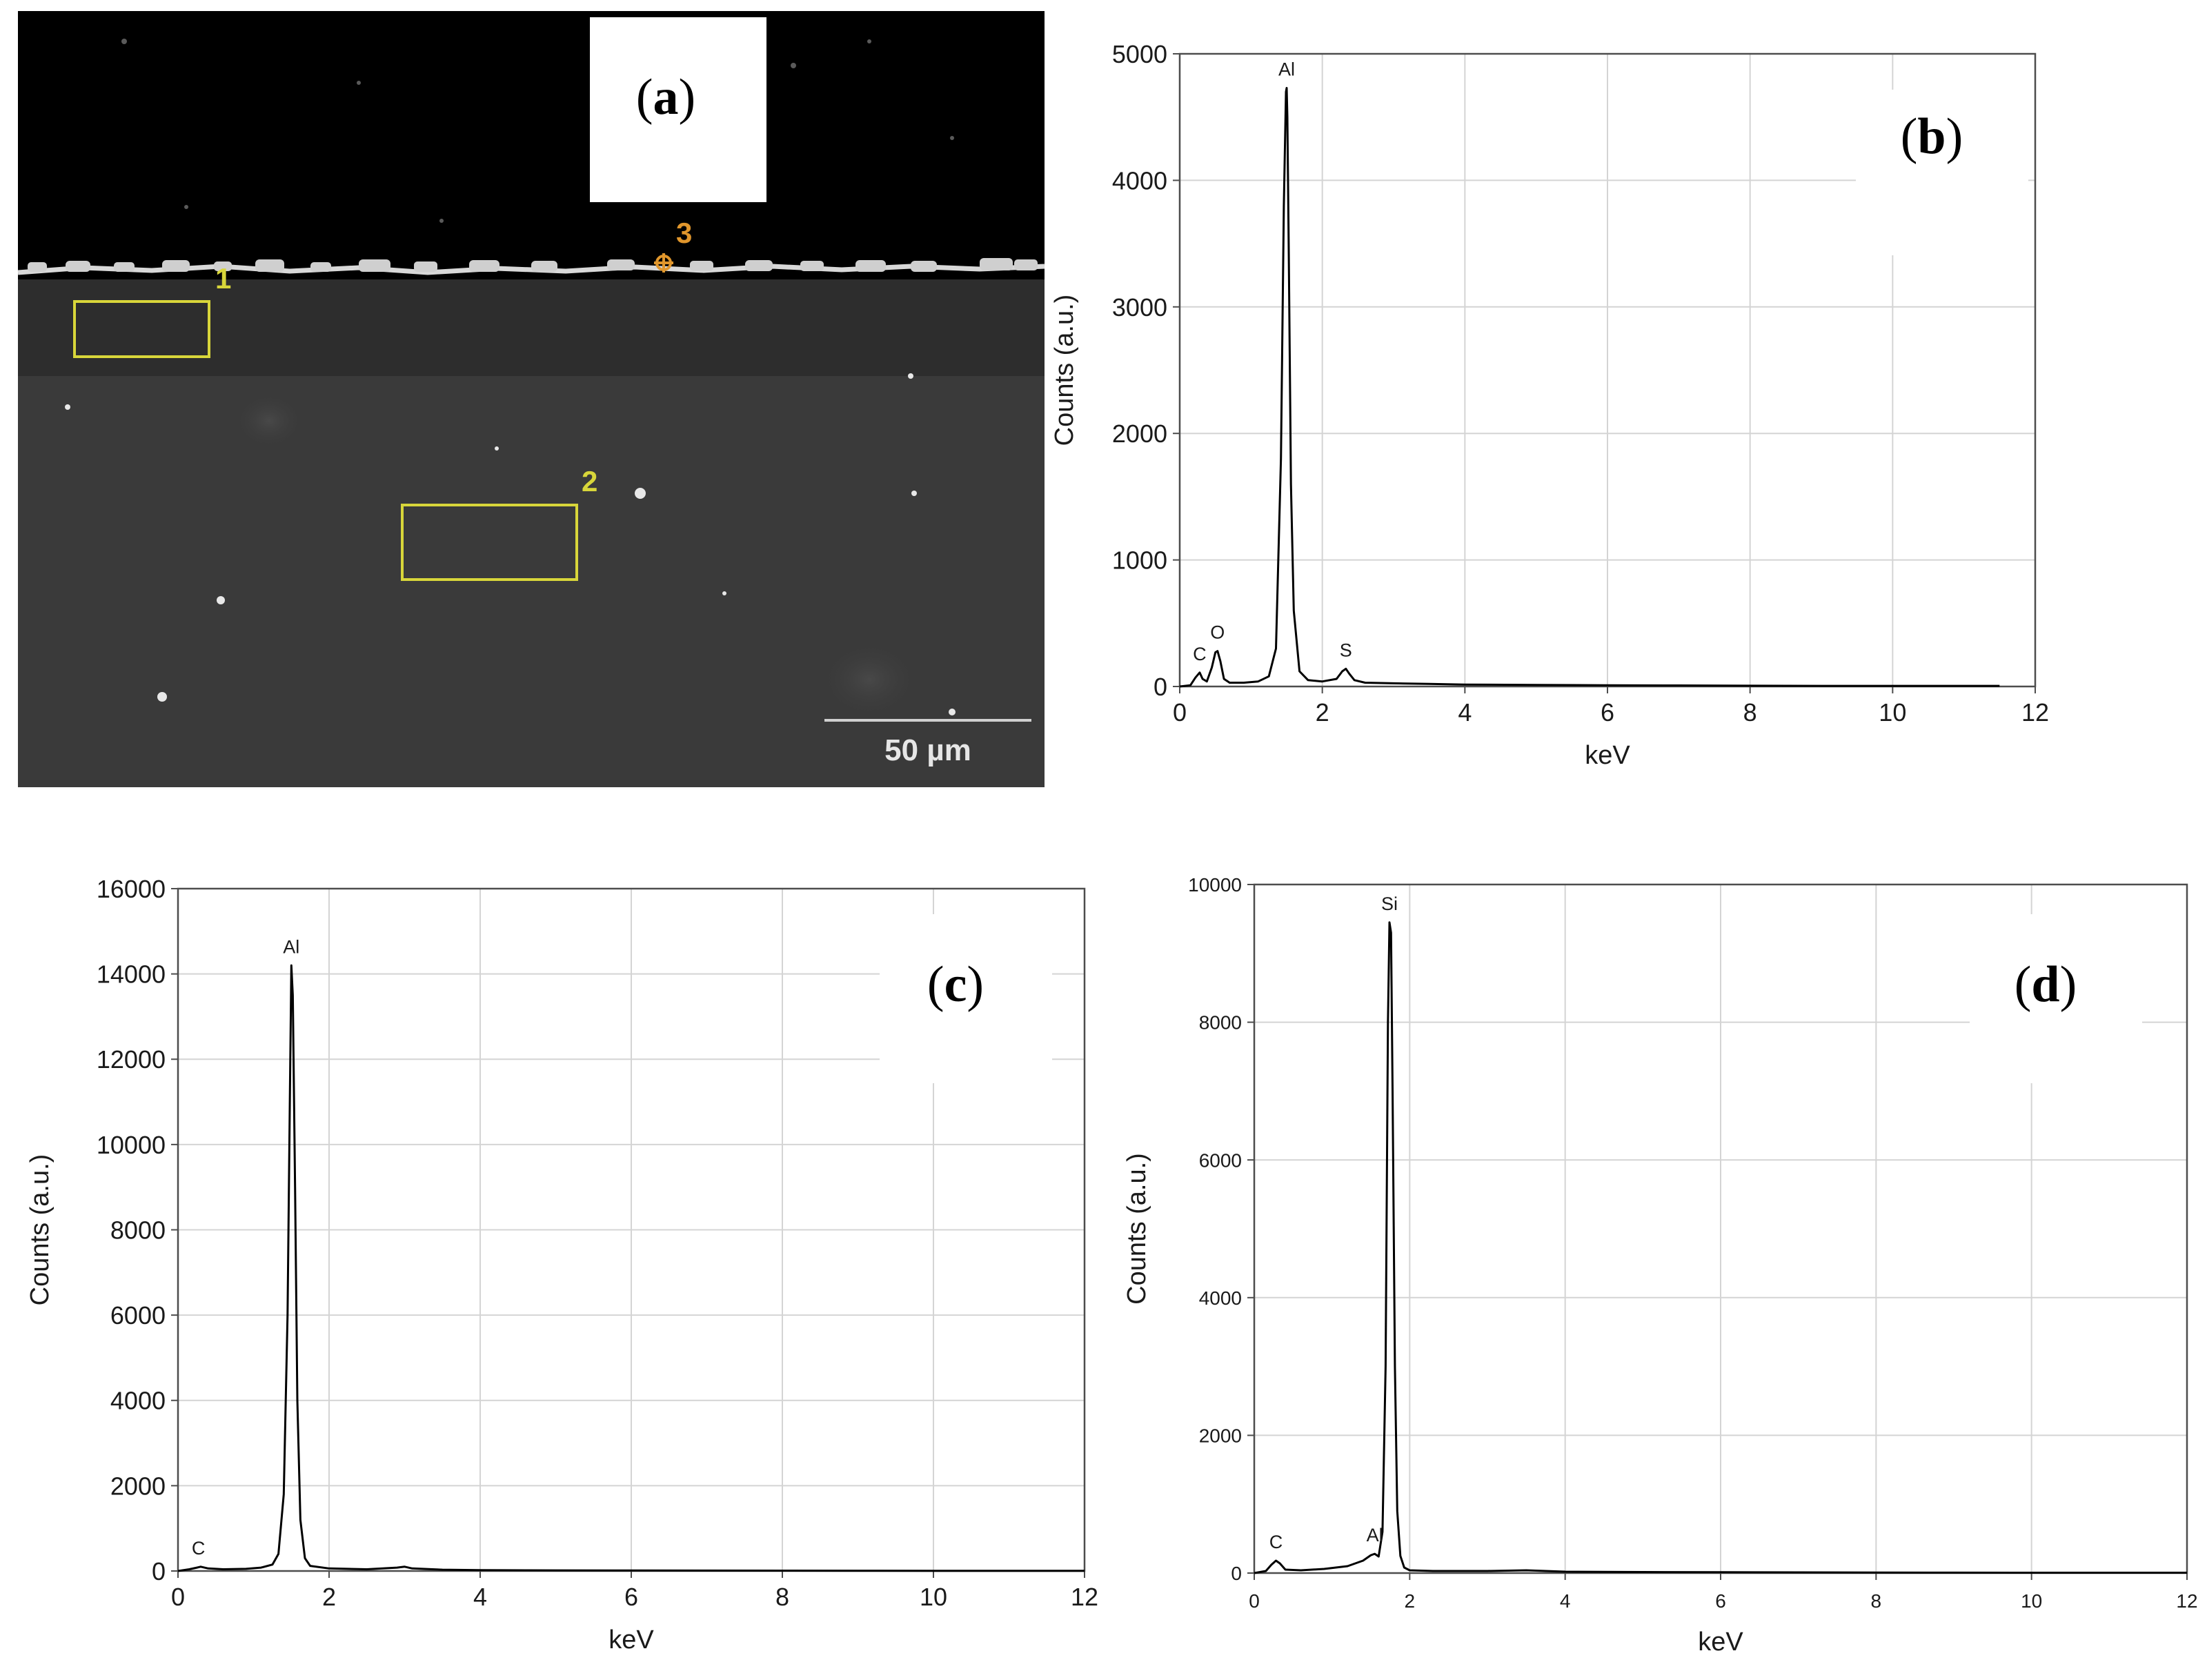 This screenshot has width=2207, height=1680. Describe the element at coordinates (131, 889) in the screenshot. I see `y-tick-label: 16000` at that location.